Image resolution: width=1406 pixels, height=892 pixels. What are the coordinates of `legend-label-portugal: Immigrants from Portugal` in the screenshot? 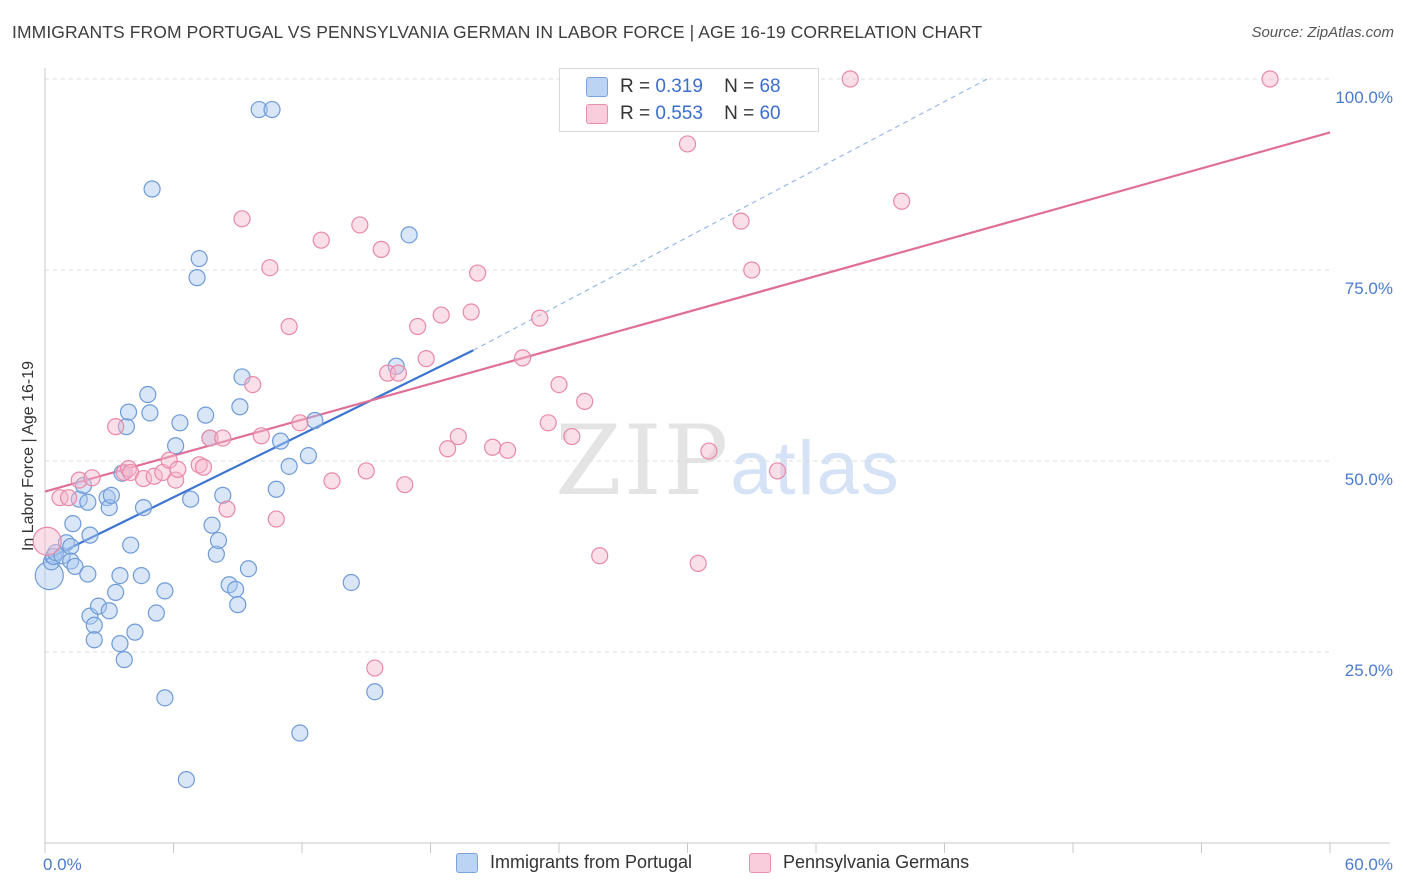 It's located at (591, 862).